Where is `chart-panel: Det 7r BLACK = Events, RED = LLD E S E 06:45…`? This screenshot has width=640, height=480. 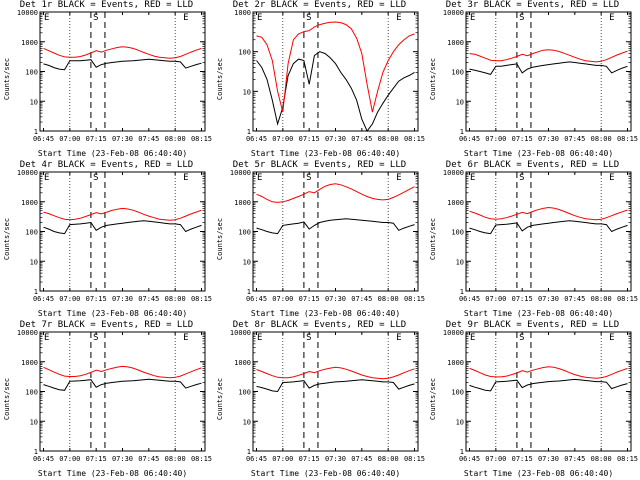 chart-panel: Det 7r BLACK = Events, RED = LLD E S E 06:45… is located at coordinates (106, 400).